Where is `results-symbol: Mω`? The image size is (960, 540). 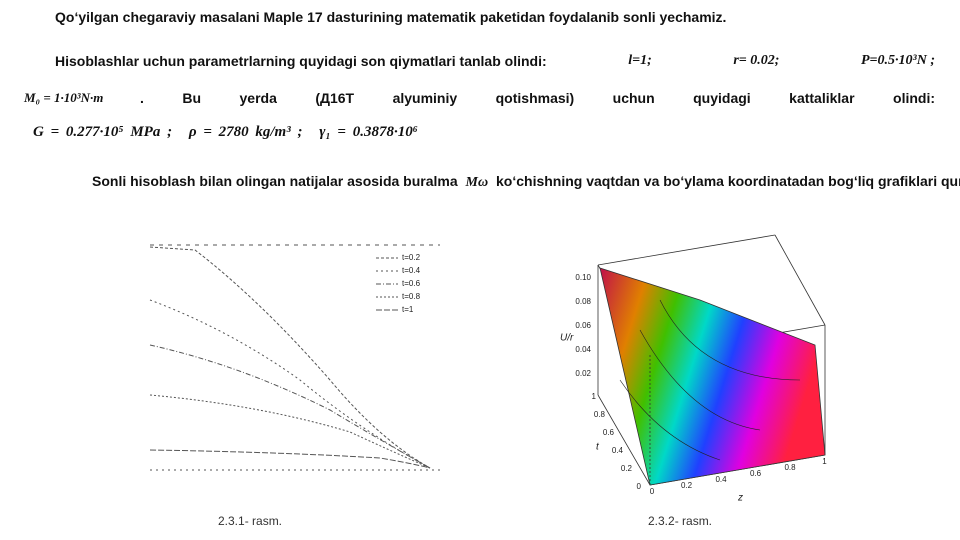 results-symbol: Mω is located at coordinates (477, 182).